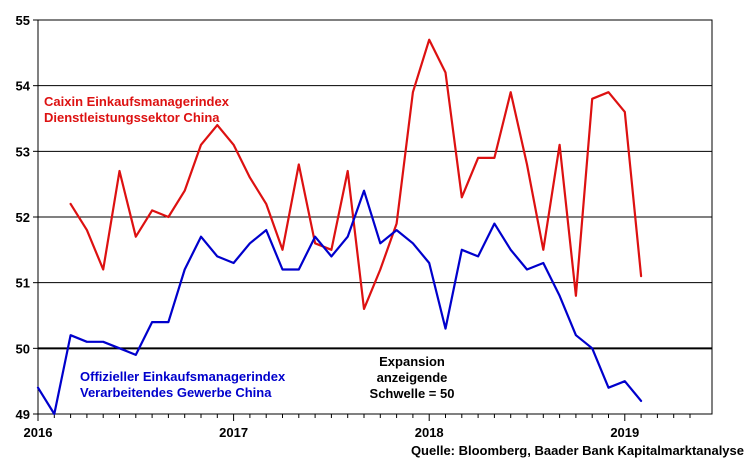 Image resolution: width=750 pixels, height=464 pixels. Describe the element at coordinates (23, 20) in the screenshot. I see `y-tick-label: 55` at that location.